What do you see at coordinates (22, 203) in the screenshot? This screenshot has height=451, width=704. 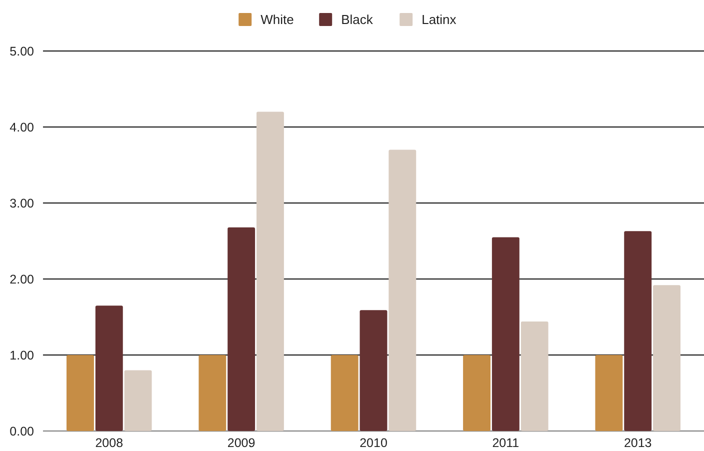 I see `y-tick-label: 3.00` at bounding box center [22, 203].